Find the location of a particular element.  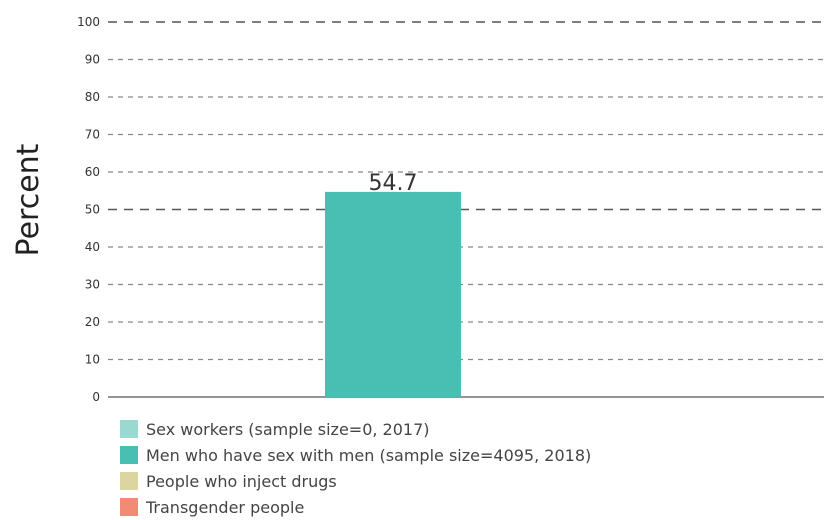

y-tick-label-100: 100 is located at coordinates (88, 22).